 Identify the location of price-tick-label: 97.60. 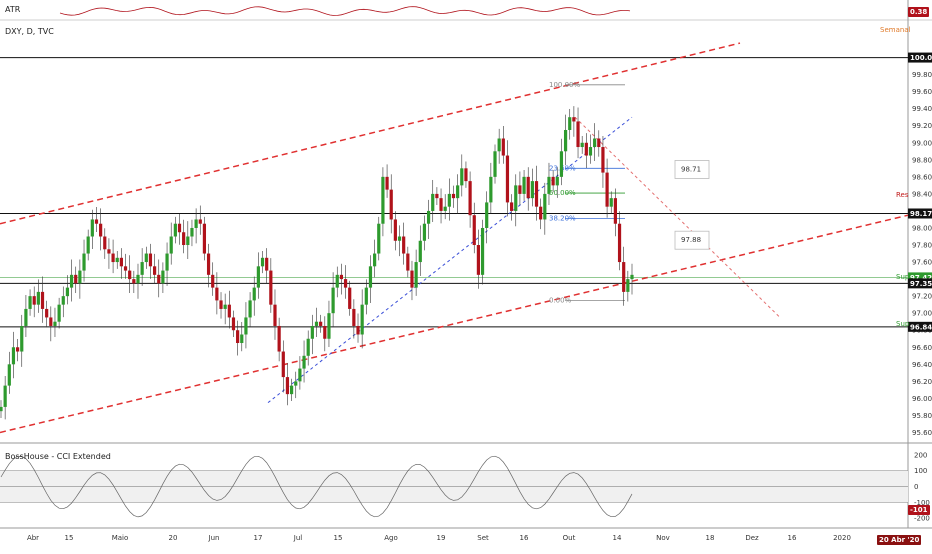
(922, 263).